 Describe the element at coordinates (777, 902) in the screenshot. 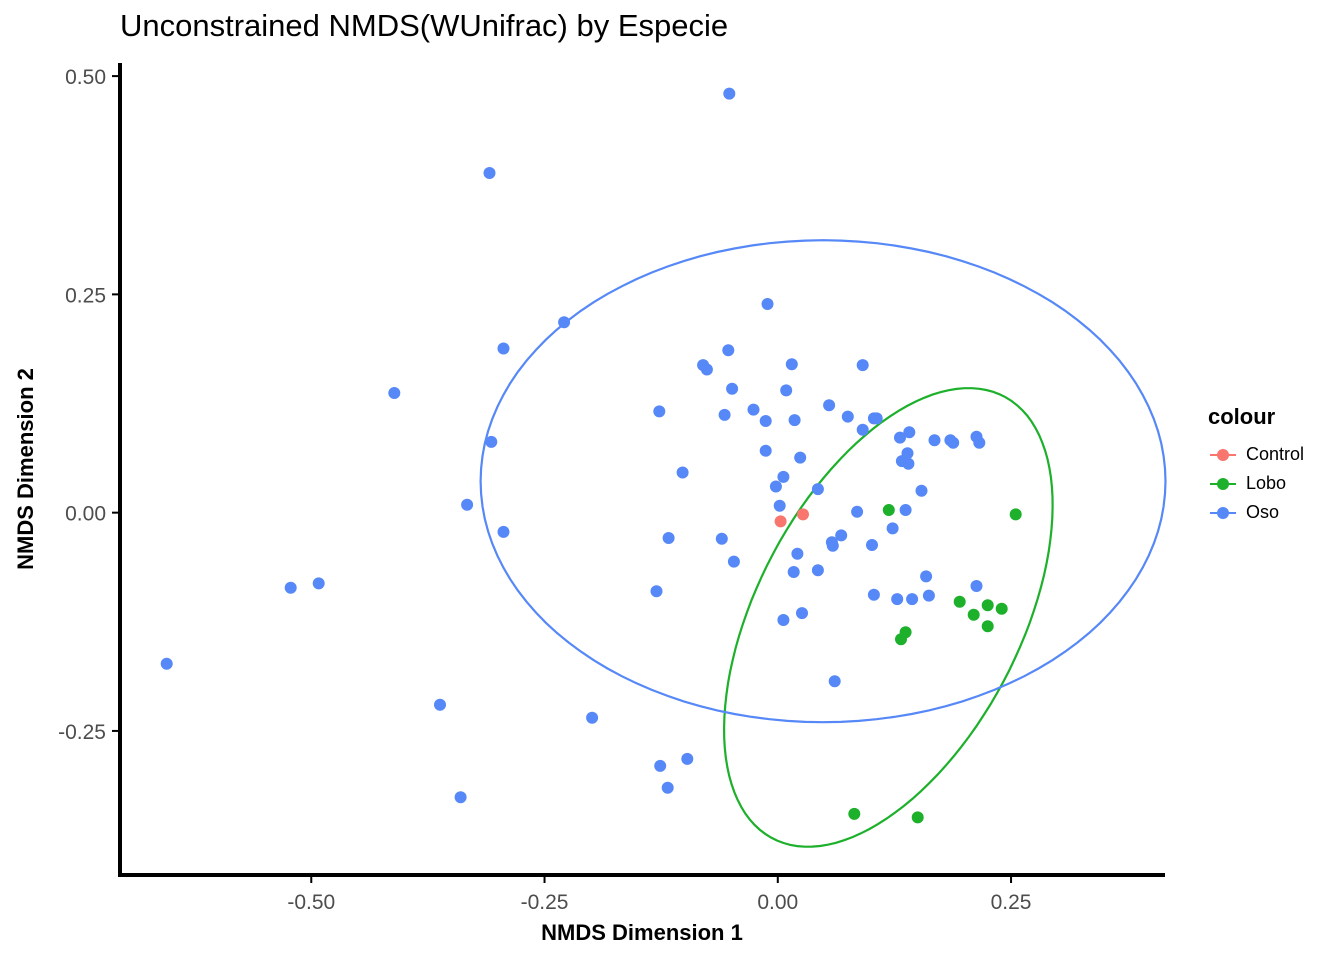

I see `x-tick-label: 0.00` at that location.